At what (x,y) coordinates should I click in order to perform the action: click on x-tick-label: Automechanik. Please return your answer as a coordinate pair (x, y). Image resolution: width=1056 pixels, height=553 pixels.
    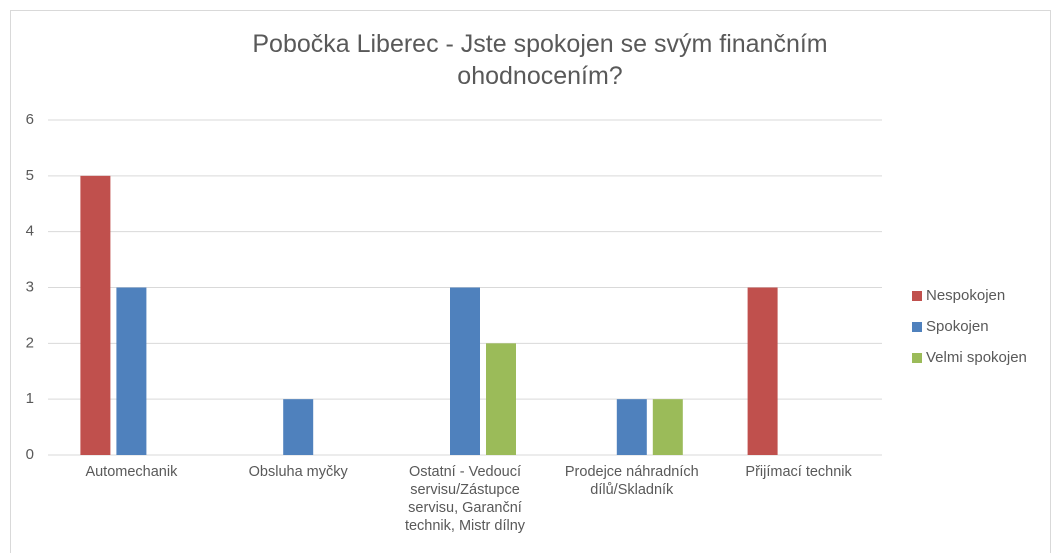
    Looking at the image, I should click on (131, 472).